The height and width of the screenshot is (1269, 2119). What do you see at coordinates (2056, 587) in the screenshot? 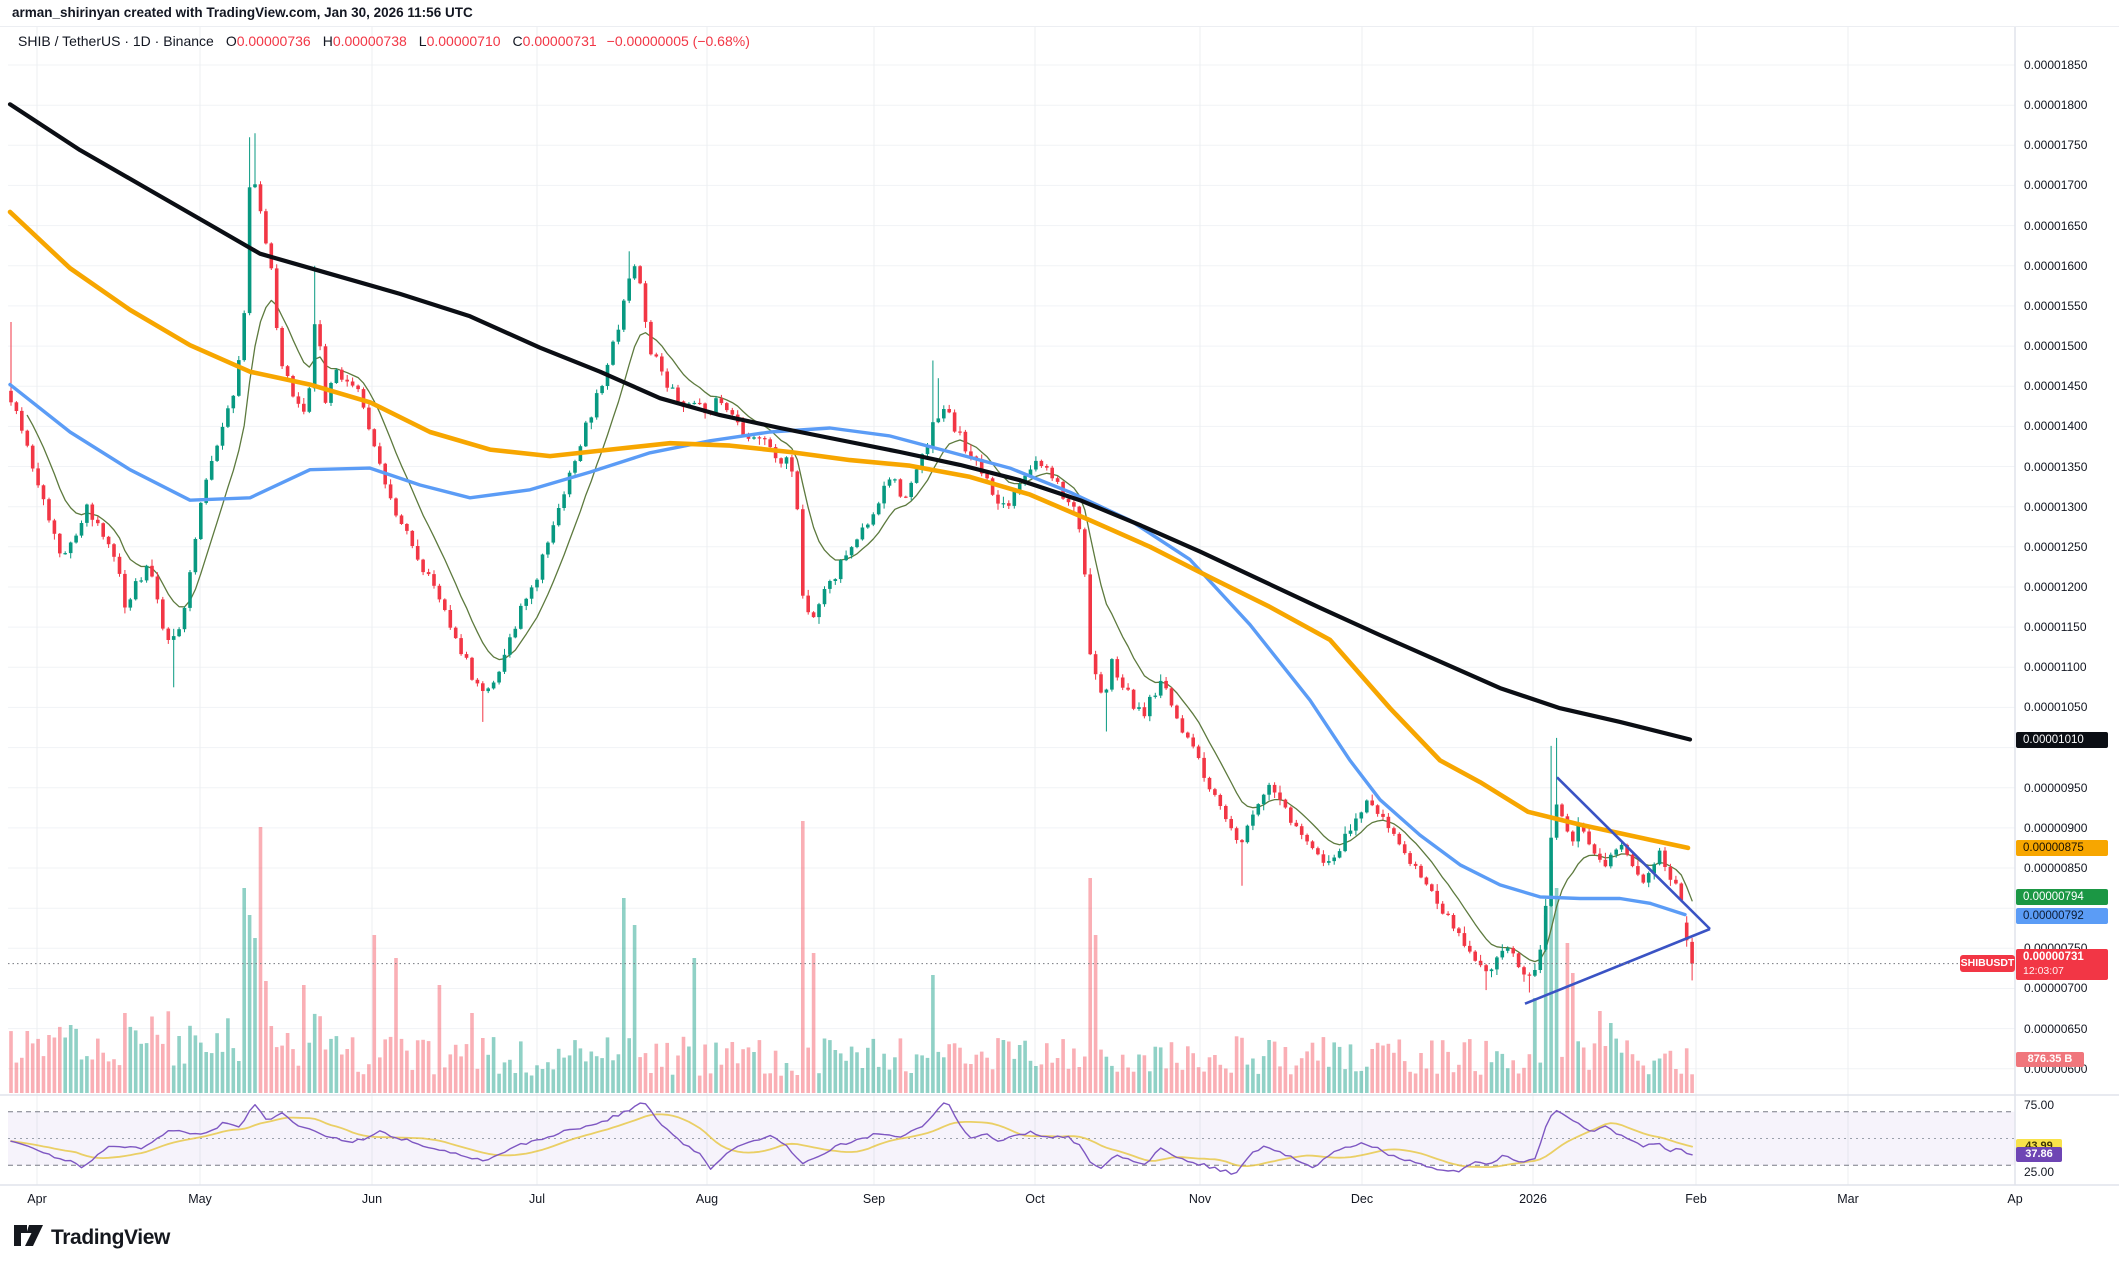
I see `price-tick-label: 0.00001200` at bounding box center [2056, 587].